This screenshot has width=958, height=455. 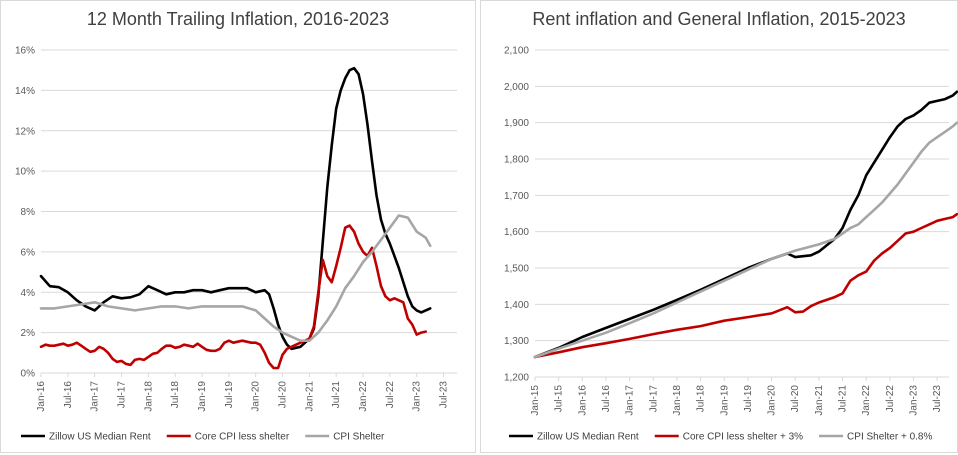 I want to click on left-legend-label-1: Zillow US Median Rent, so click(x=100, y=437).